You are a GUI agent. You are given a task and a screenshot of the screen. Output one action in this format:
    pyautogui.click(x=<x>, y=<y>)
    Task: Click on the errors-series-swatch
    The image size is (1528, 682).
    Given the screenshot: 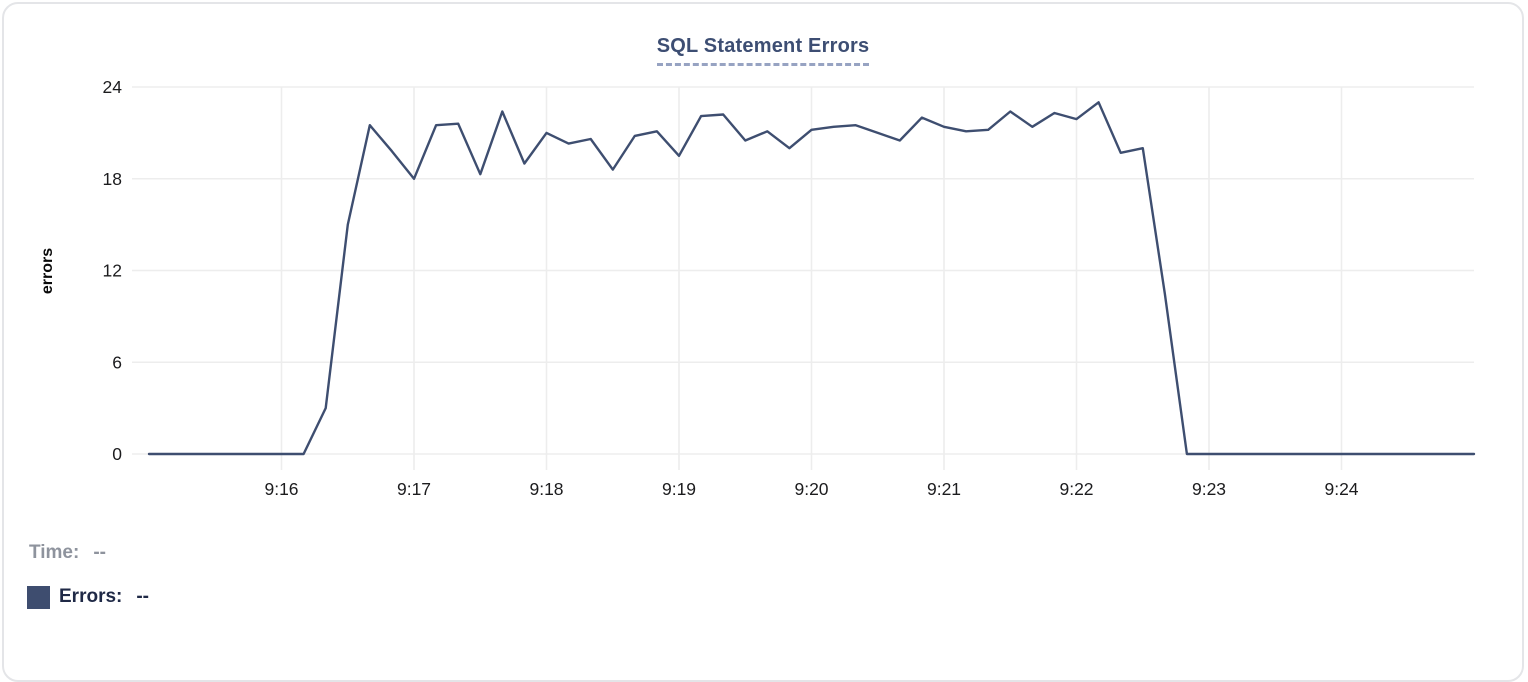 What is the action you would take?
    pyautogui.click(x=38, y=597)
    